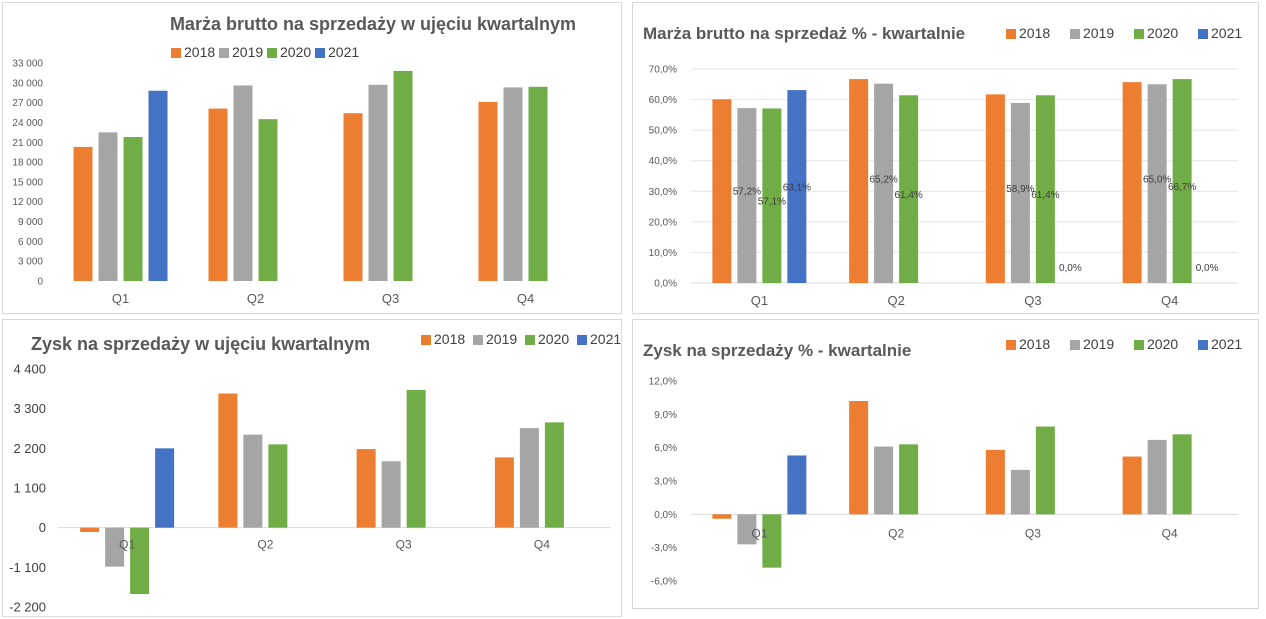  I want to click on y-tick-label: 4 400, so click(29, 369).